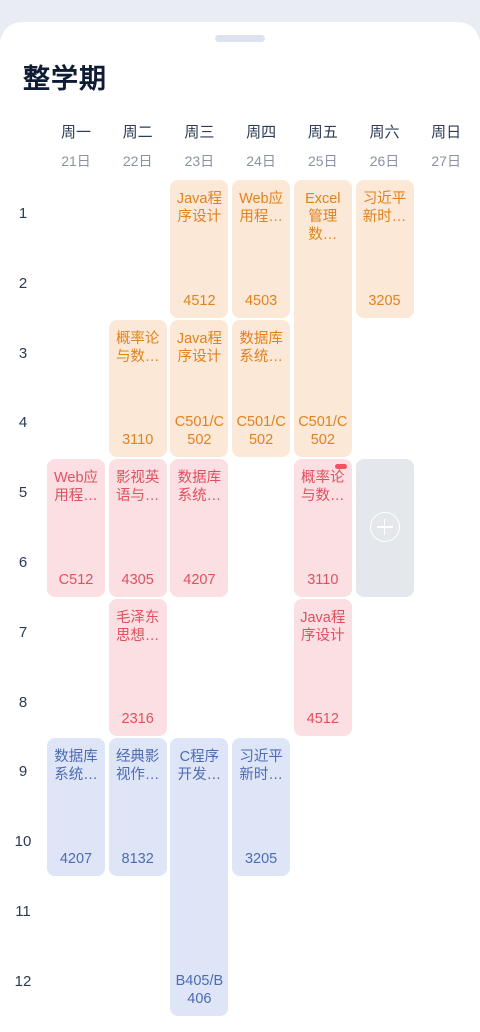 This screenshot has width=480, height=1032. What do you see at coordinates (261, 161) in the screenshot?
I see `day-date-4: 24日` at bounding box center [261, 161].